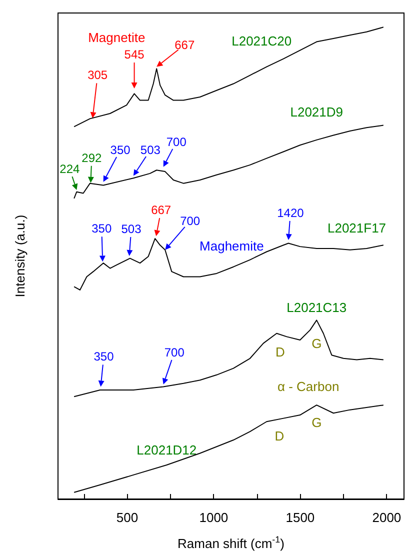 Image resolution: width=408 pixels, height=556 pixels. I want to click on annotation: 1420, so click(290, 213).